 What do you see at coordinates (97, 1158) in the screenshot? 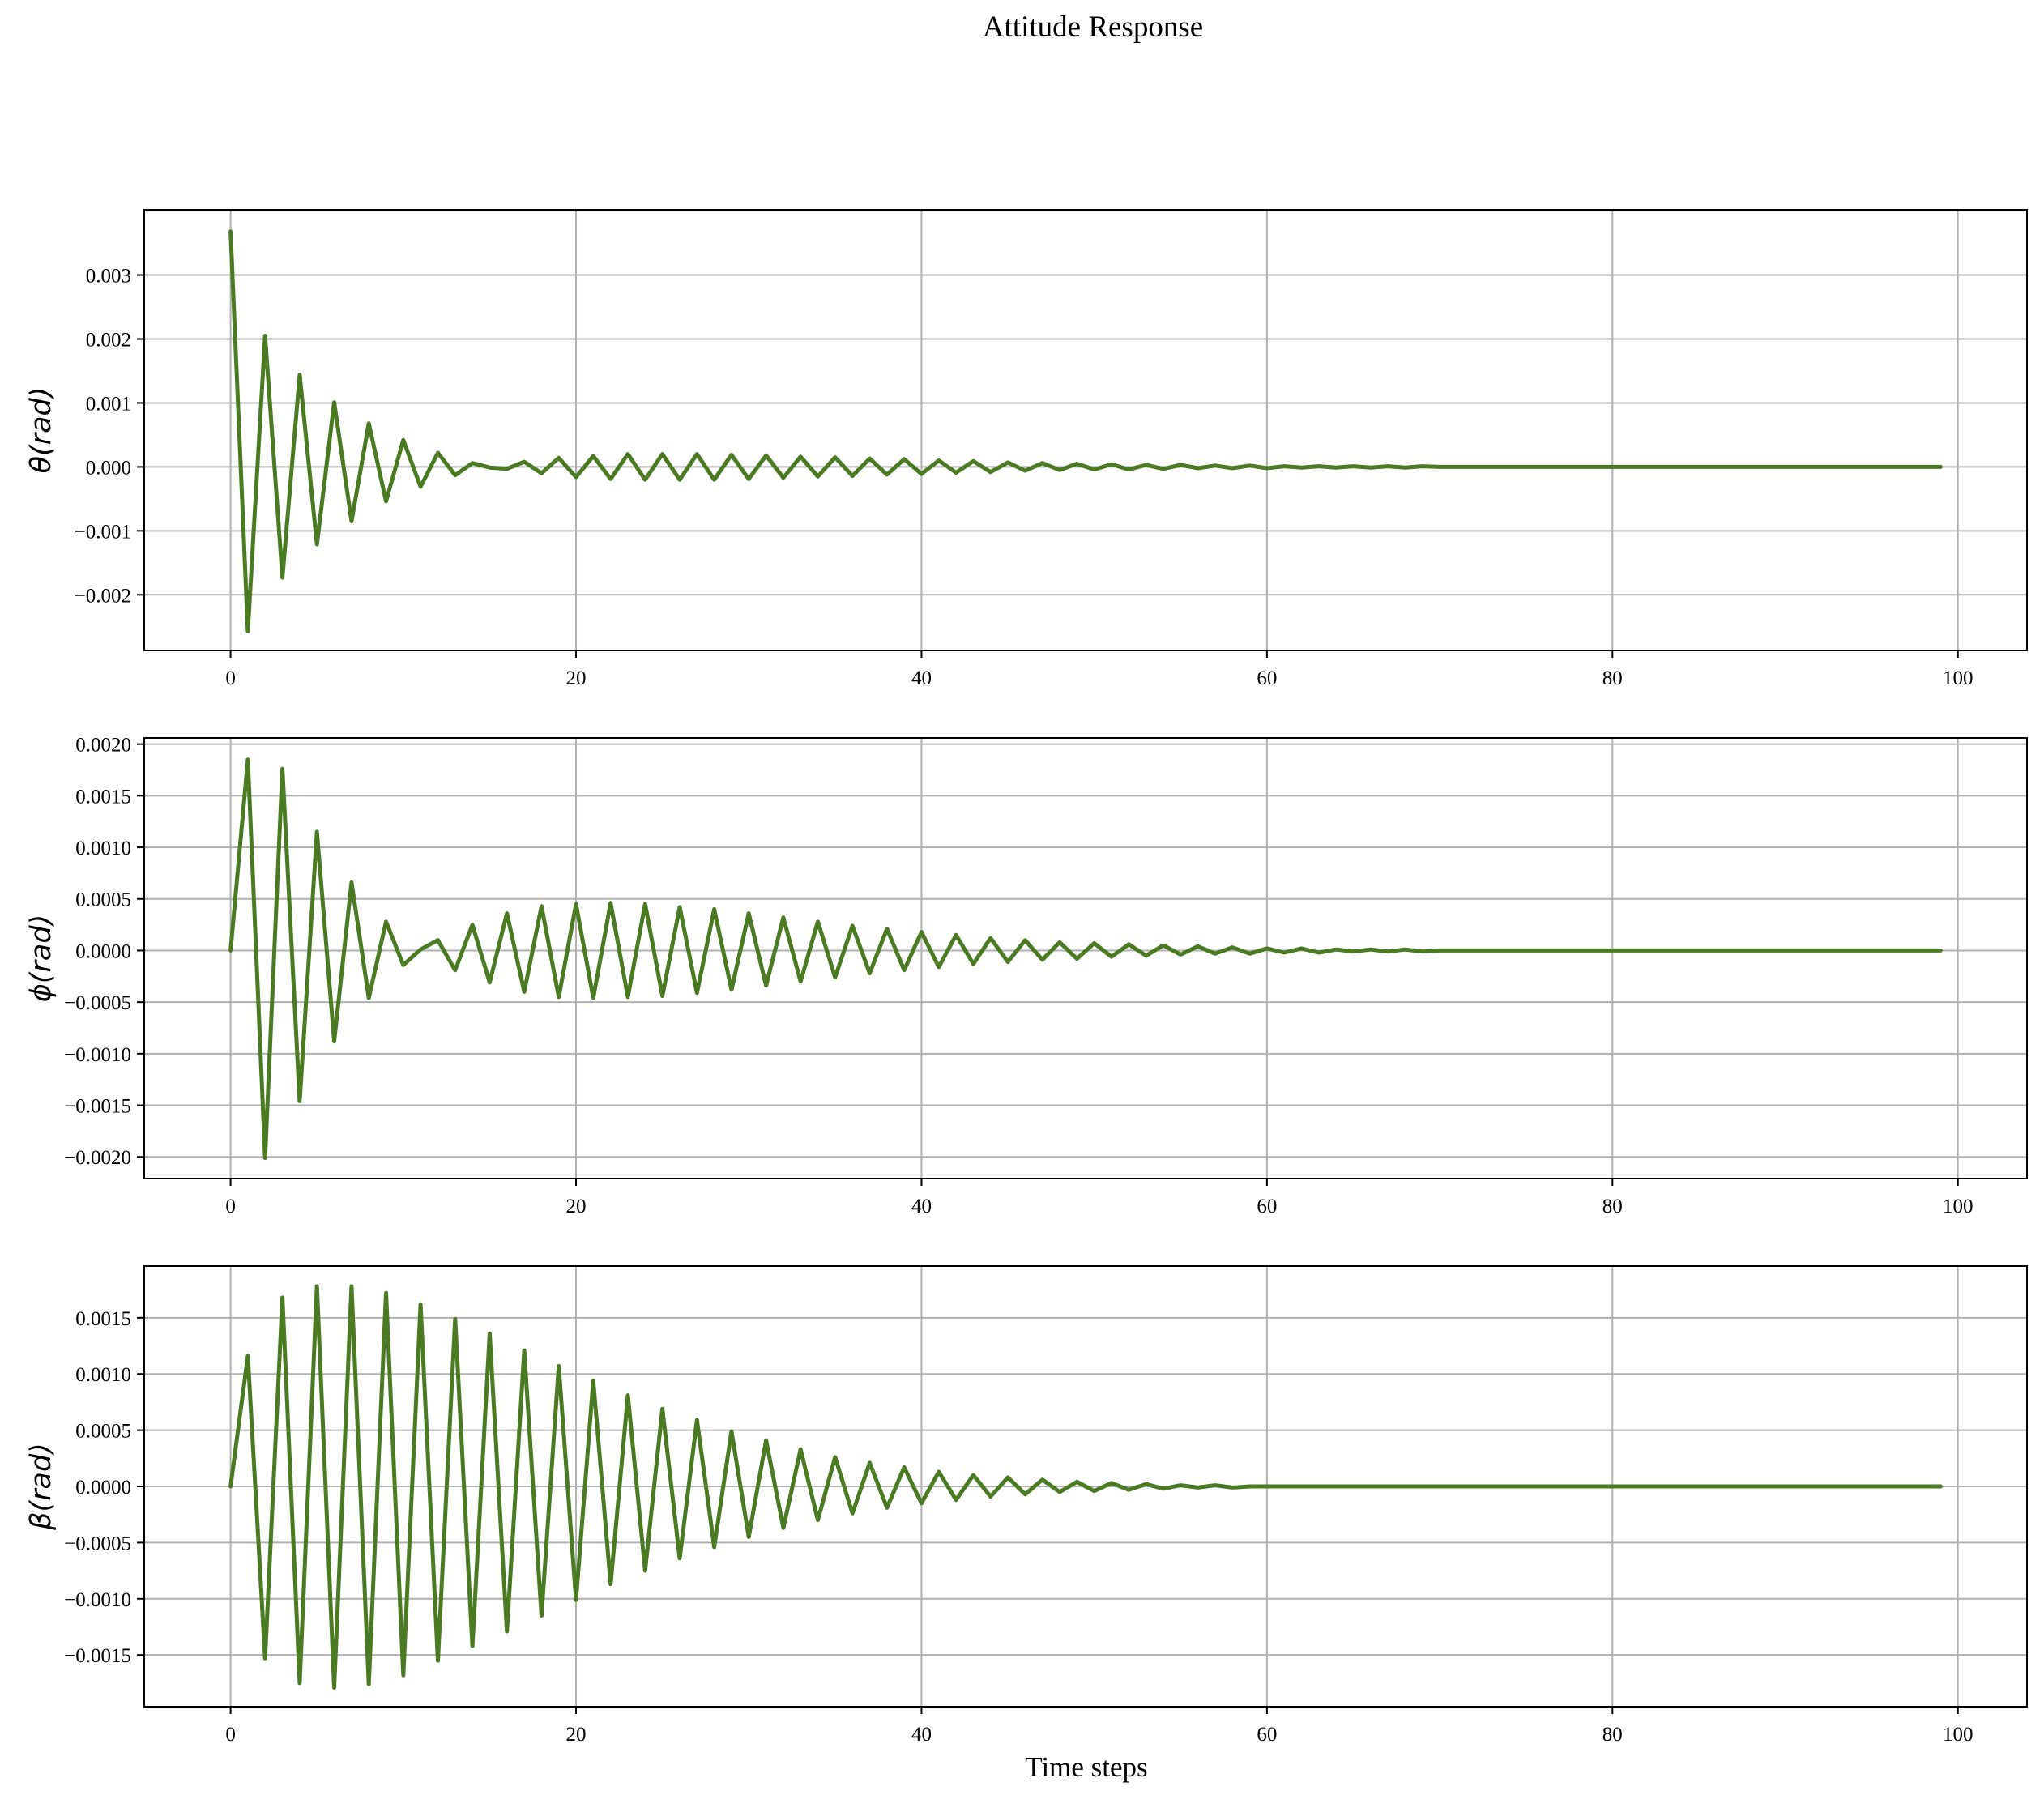
I see `phi-ytick-label: −0.0020` at bounding box center [97, 1158].